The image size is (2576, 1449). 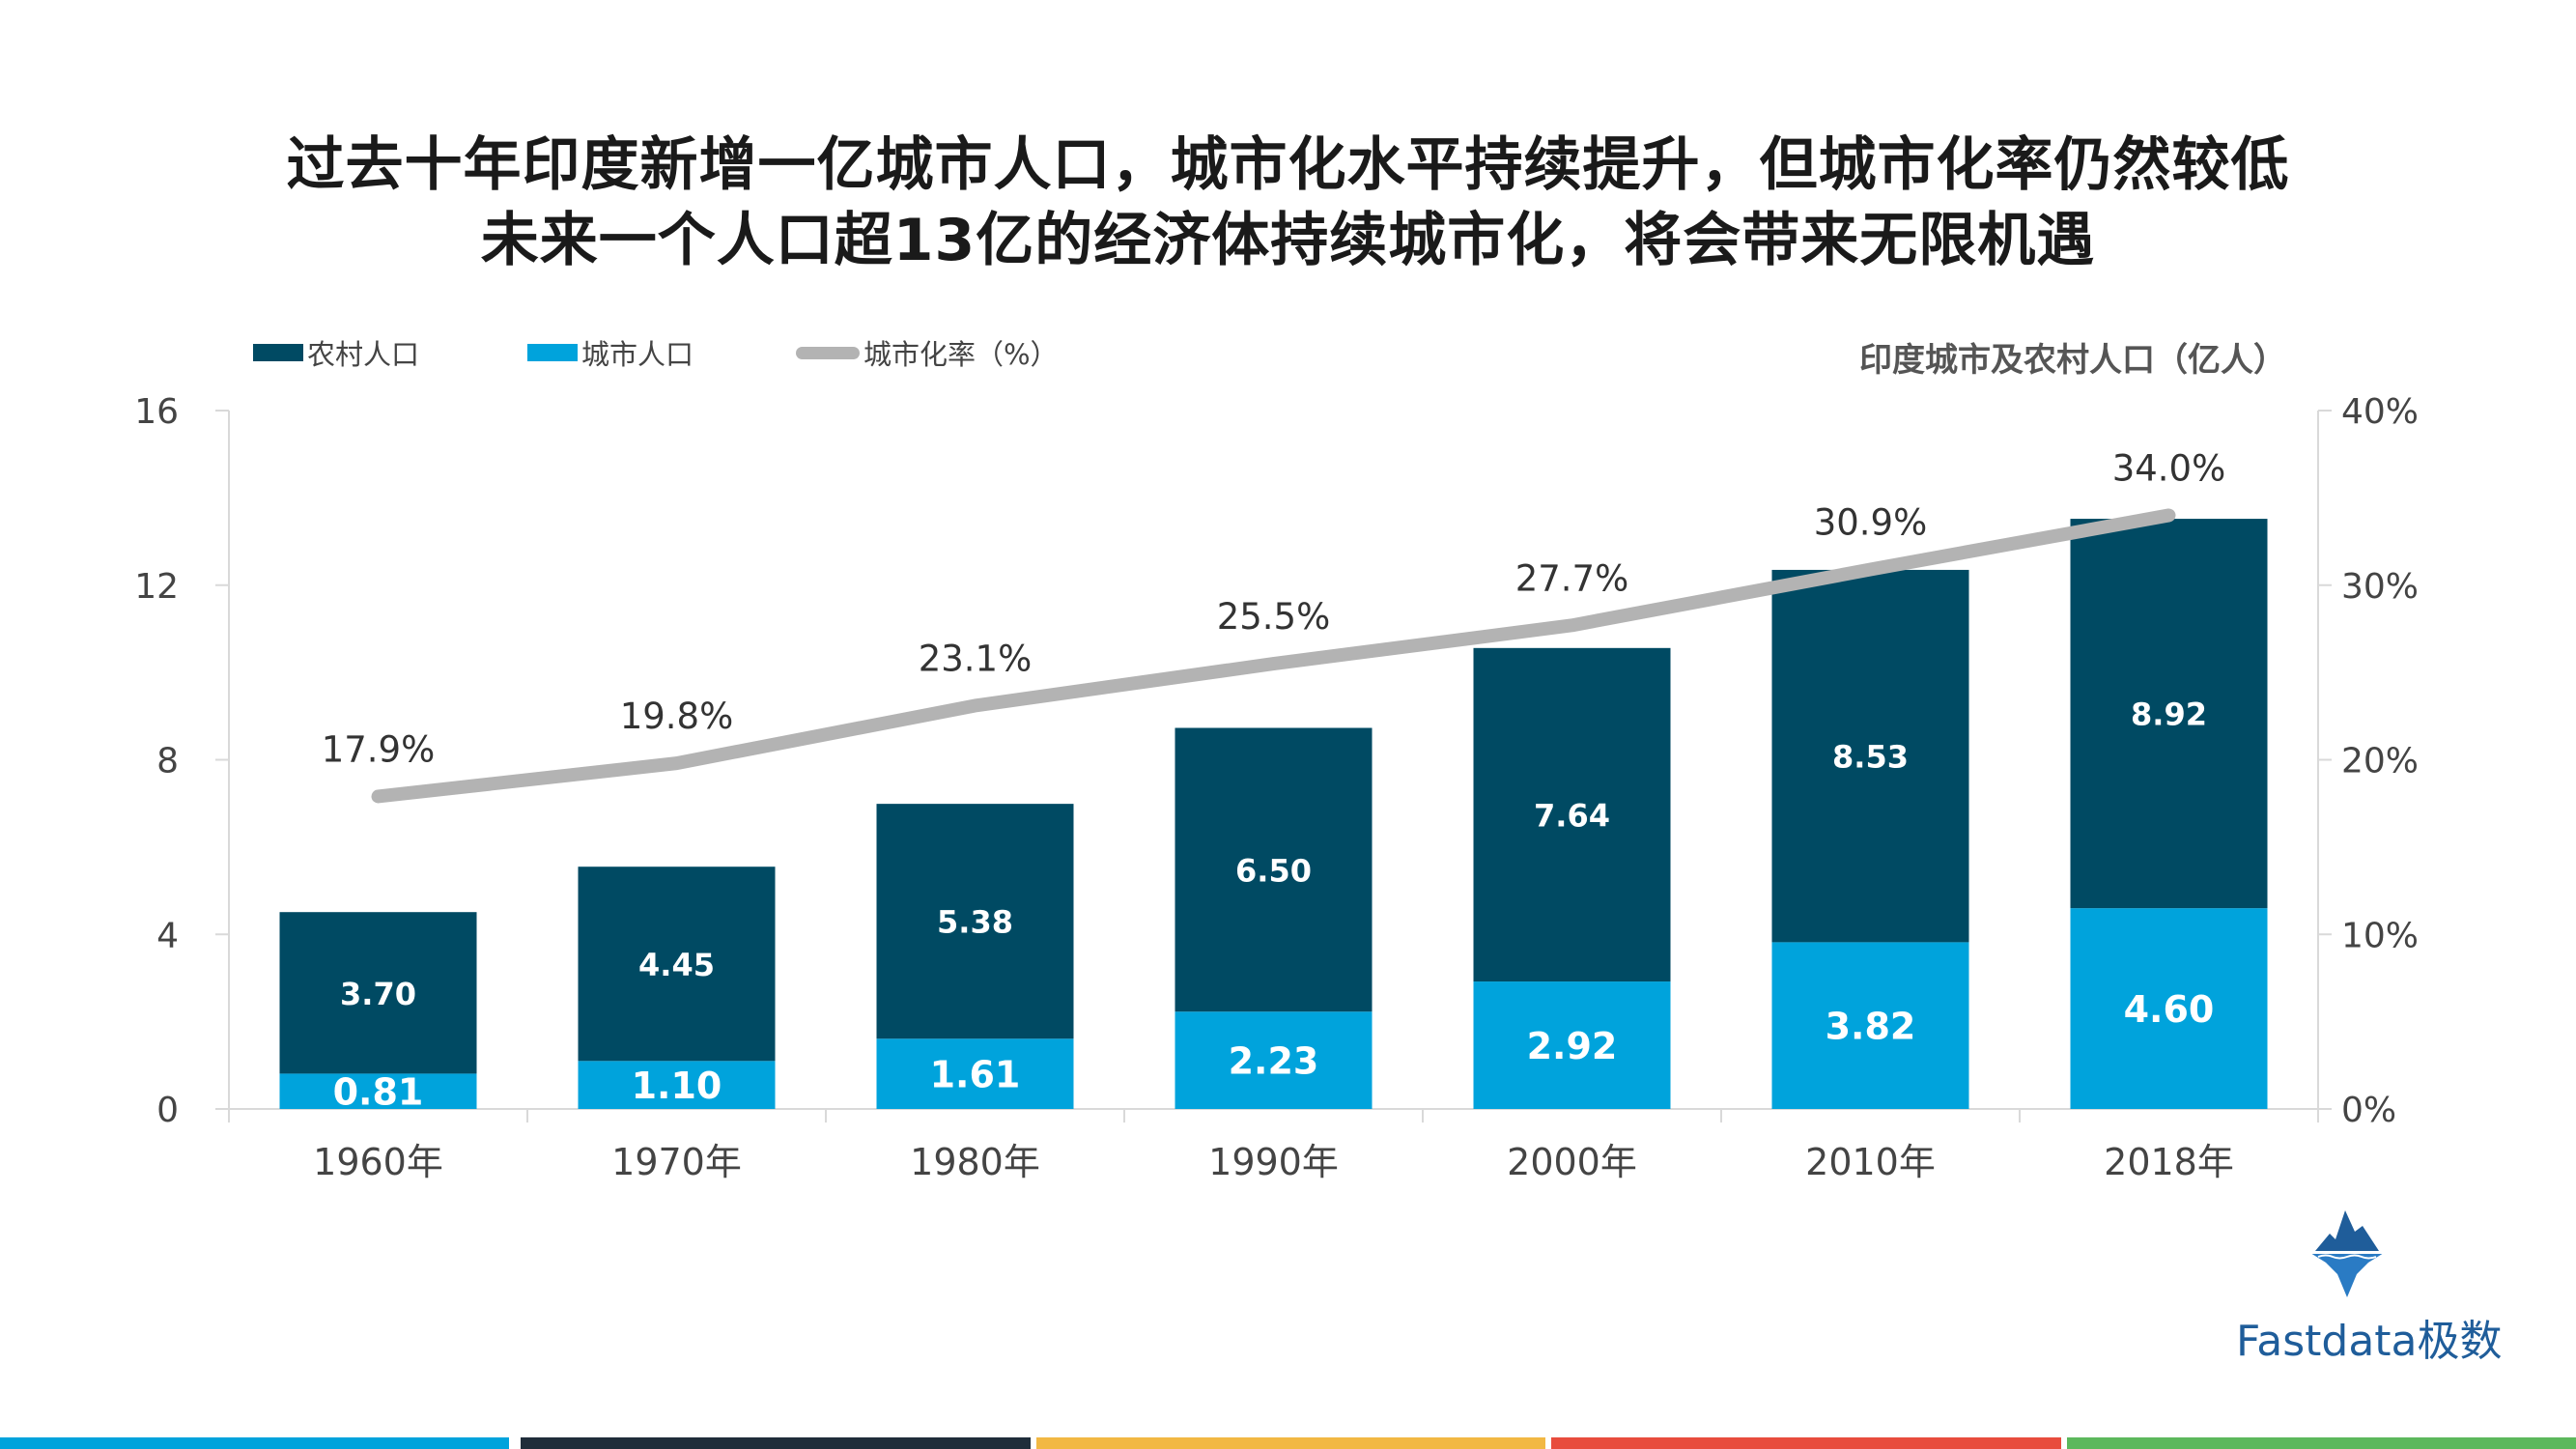 I want to click on data-label-rural: 7.64, so click(x=1572, y=815).